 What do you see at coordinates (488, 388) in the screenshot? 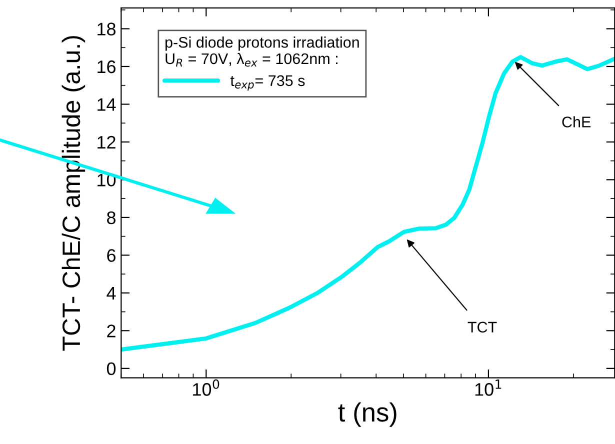
I see `x-tick-label: 10$^{1}$` at bounding box center [488, 388].